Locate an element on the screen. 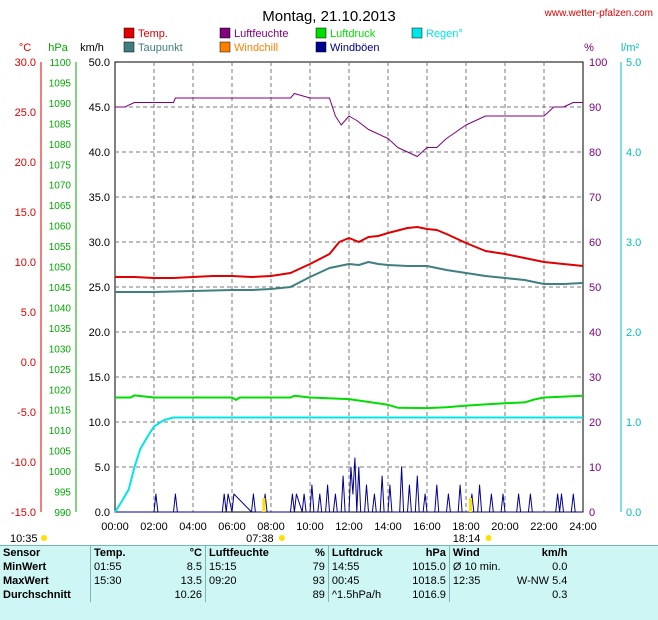 This screenshot has height=620, width=658. time-tick-label: 12:00 is located at coordinates (349, 527).